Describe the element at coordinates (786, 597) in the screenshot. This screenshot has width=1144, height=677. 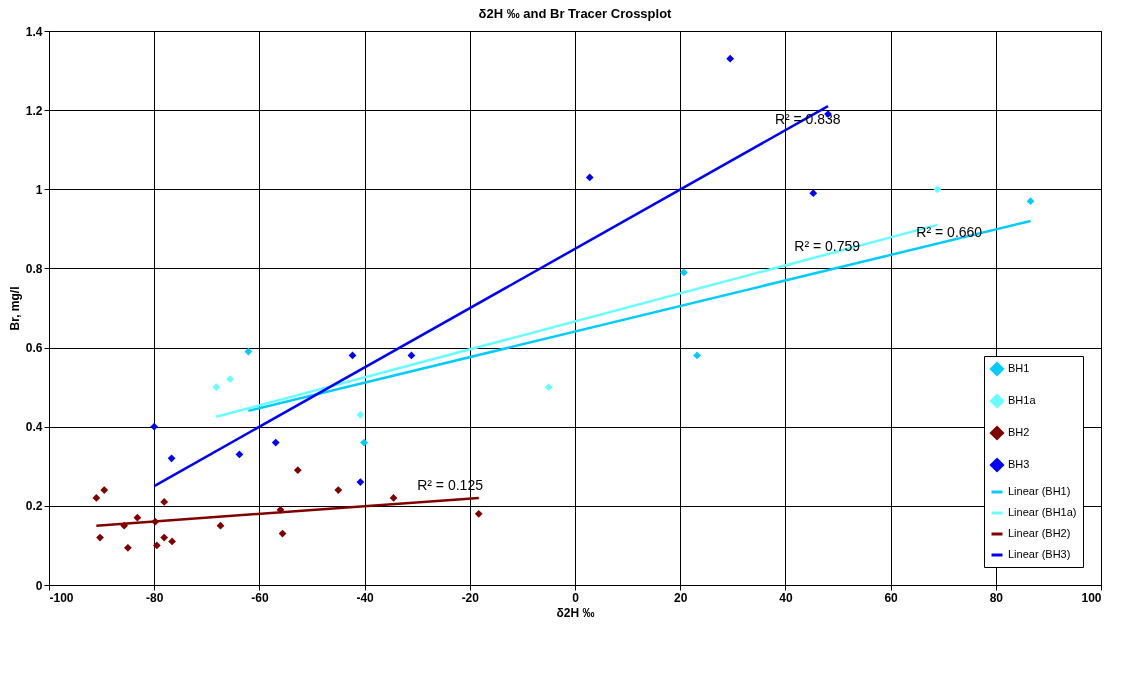
I see `x-tick-label: 40` at that location.